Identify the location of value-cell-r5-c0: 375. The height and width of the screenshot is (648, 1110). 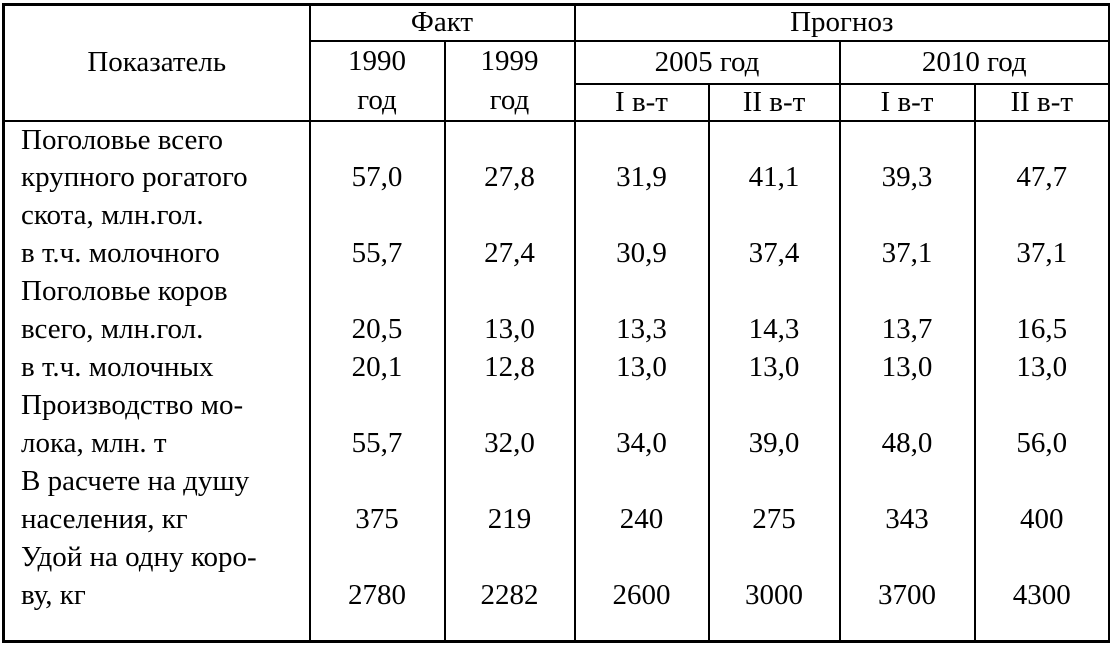
(377, 519).